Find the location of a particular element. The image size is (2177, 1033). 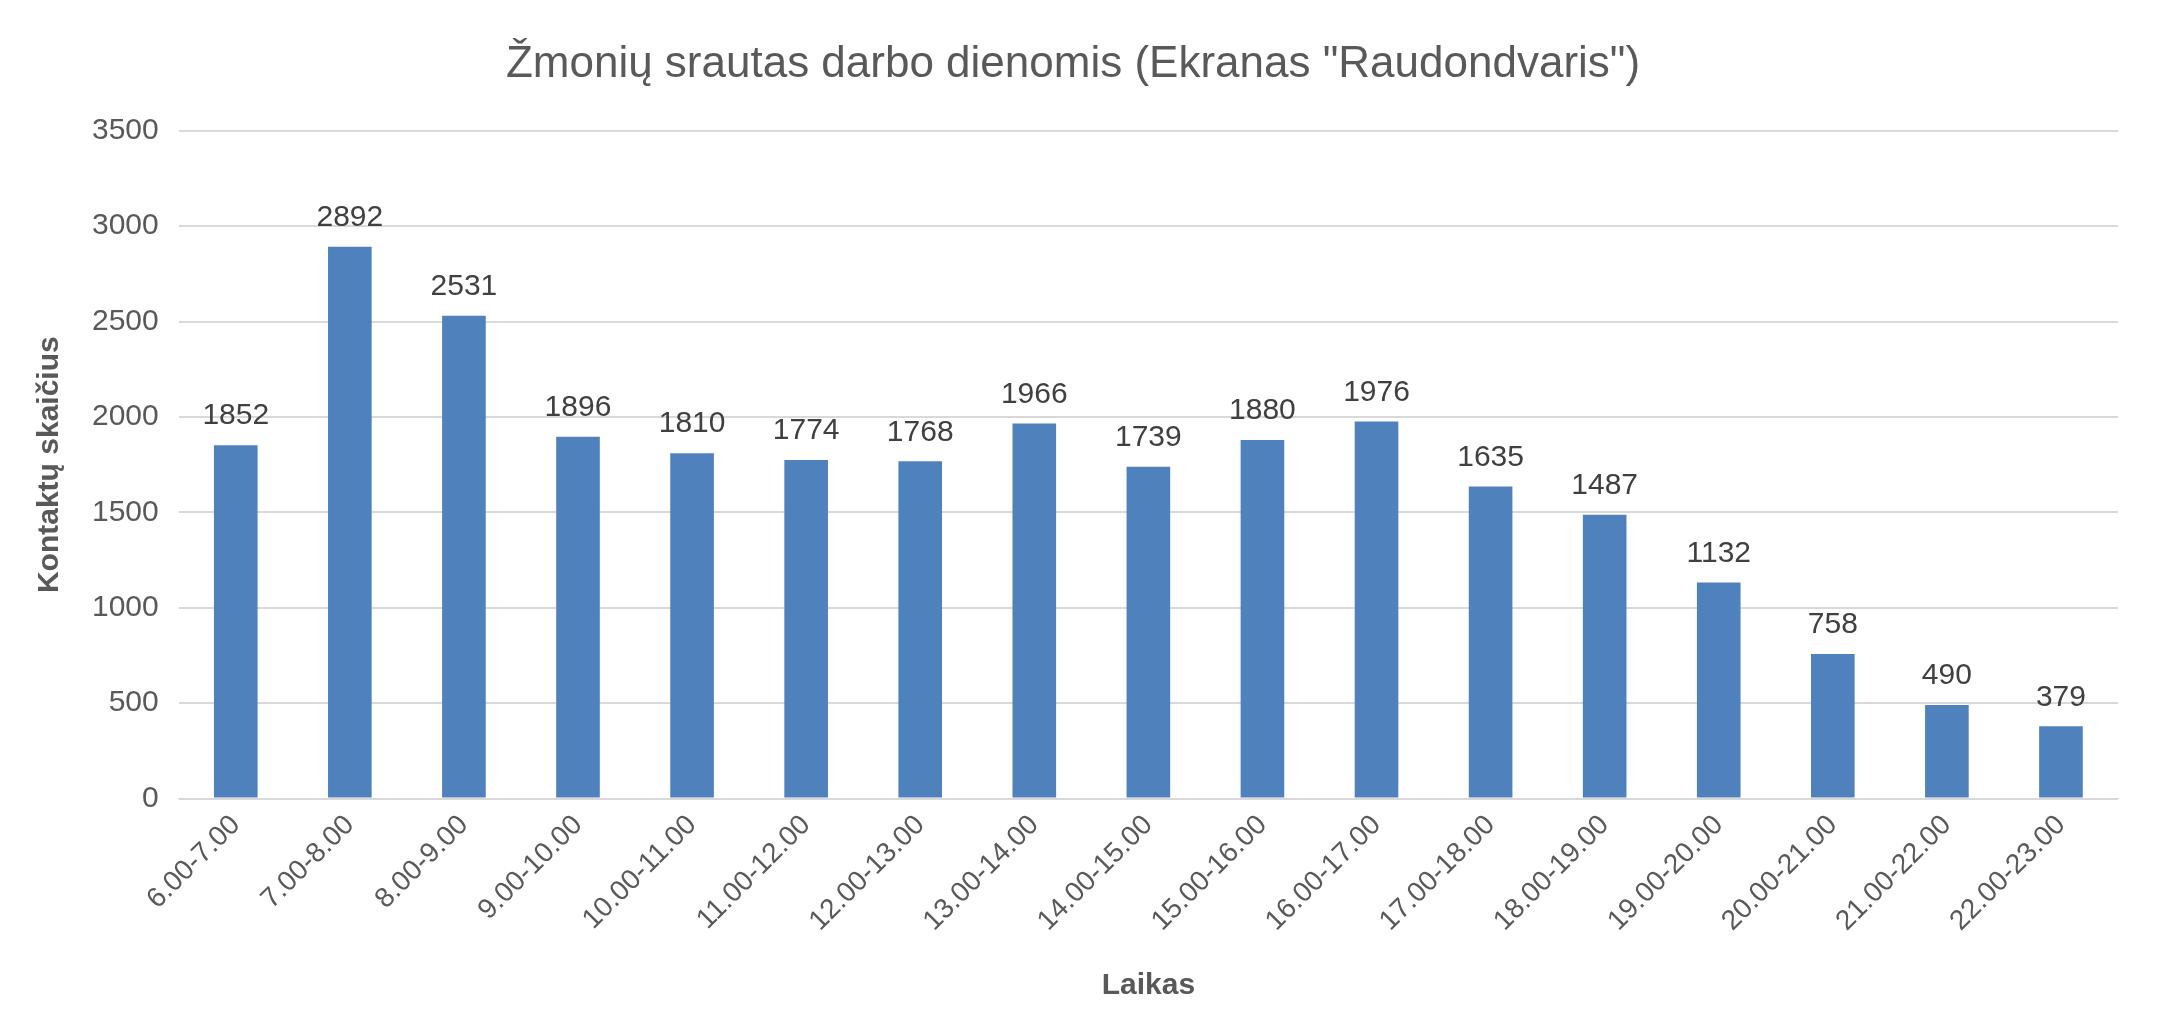

data-label: 1880 is located at coordinates (1262, 409).